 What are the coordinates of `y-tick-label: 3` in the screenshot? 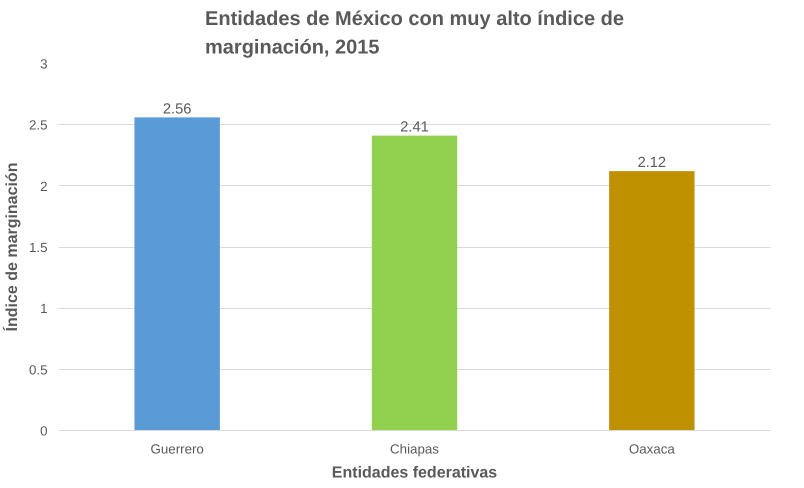 It's located at (44, 64).